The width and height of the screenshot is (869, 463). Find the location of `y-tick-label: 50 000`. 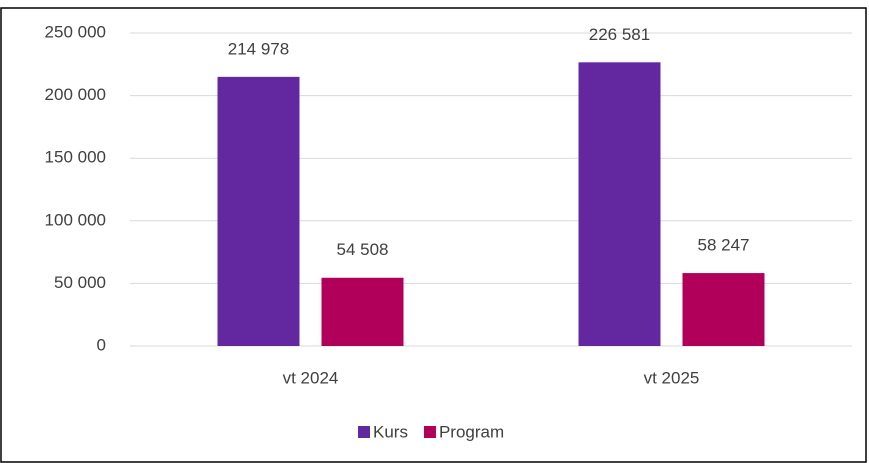

y-tick-label: 50 000 is located at coordinates (80, 282).